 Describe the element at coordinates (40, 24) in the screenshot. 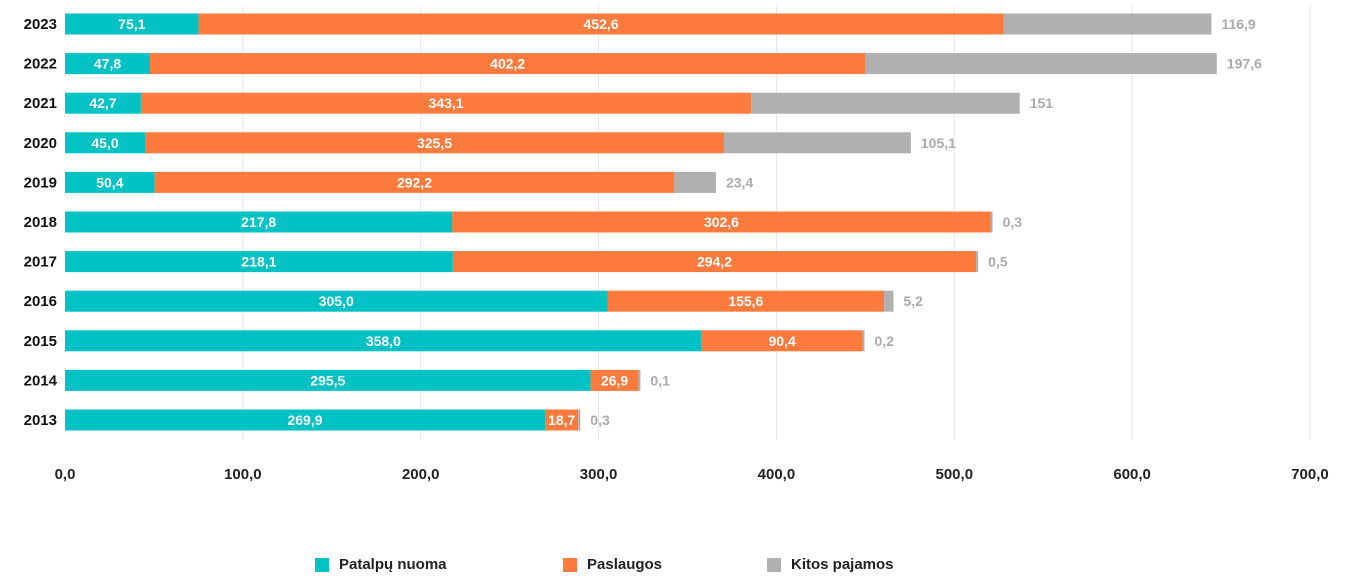

I see `year-label: 2023` at that location.